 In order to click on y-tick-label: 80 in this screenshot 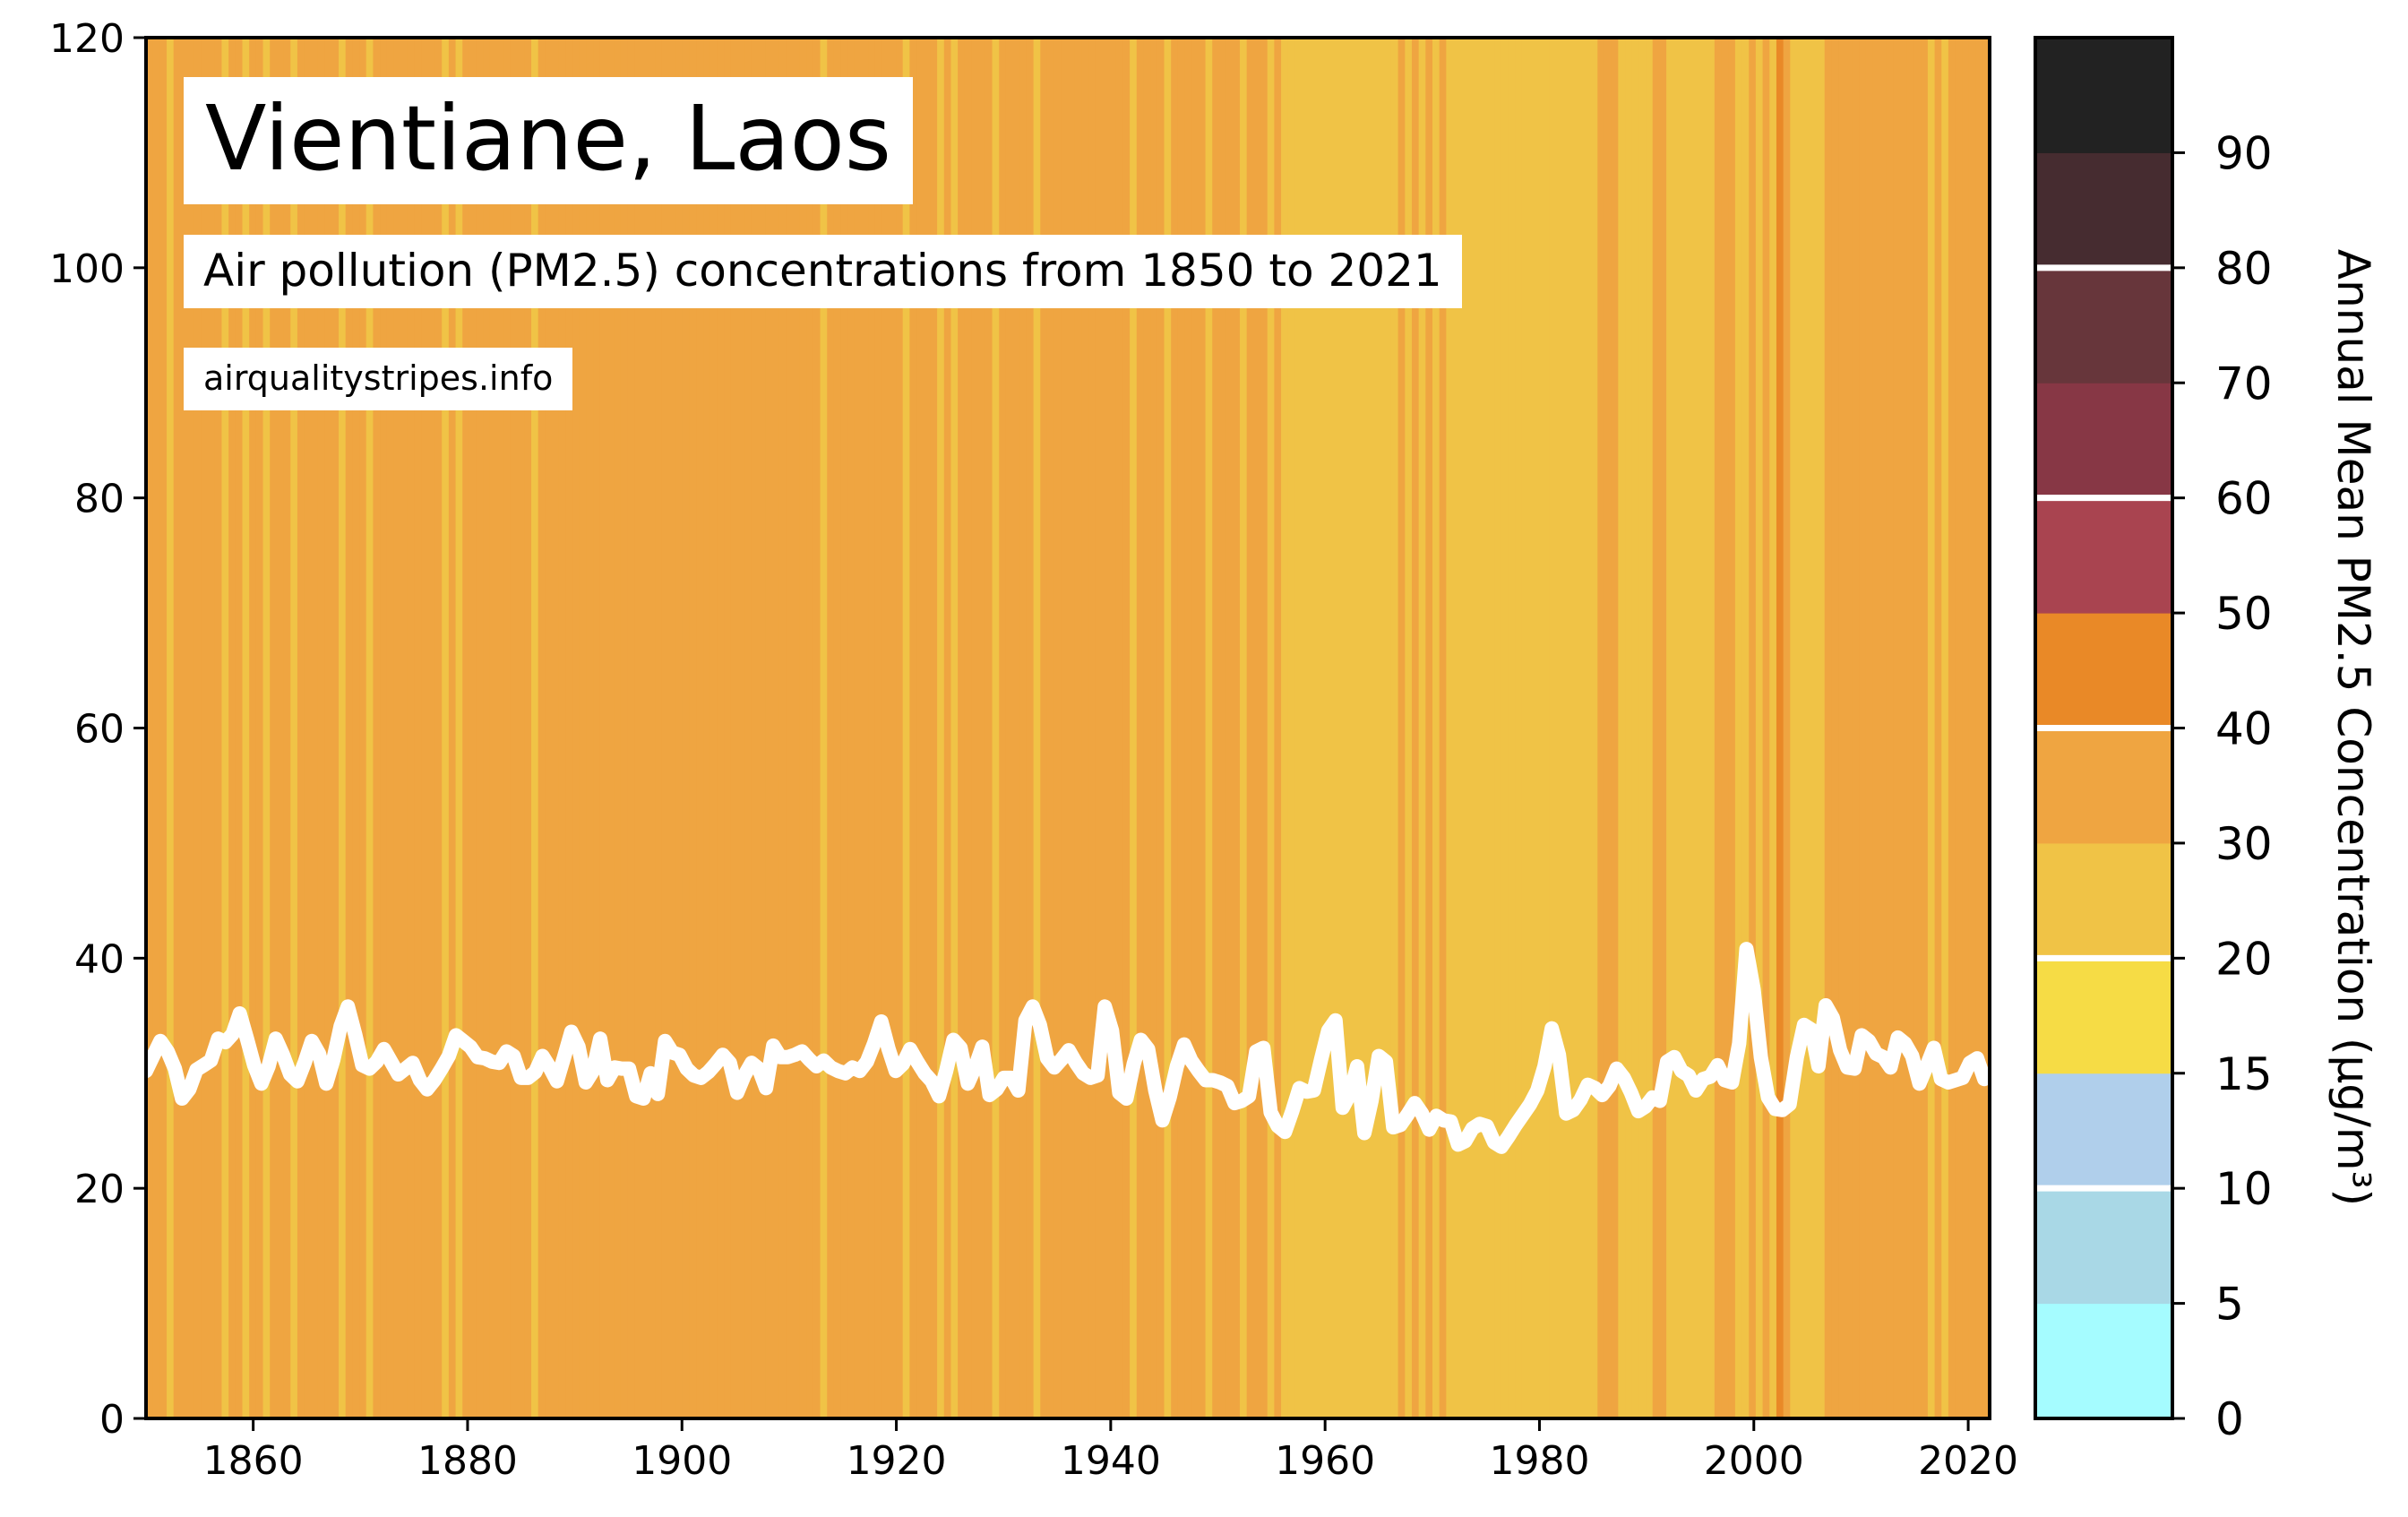, I will do `click(99, 499)`.